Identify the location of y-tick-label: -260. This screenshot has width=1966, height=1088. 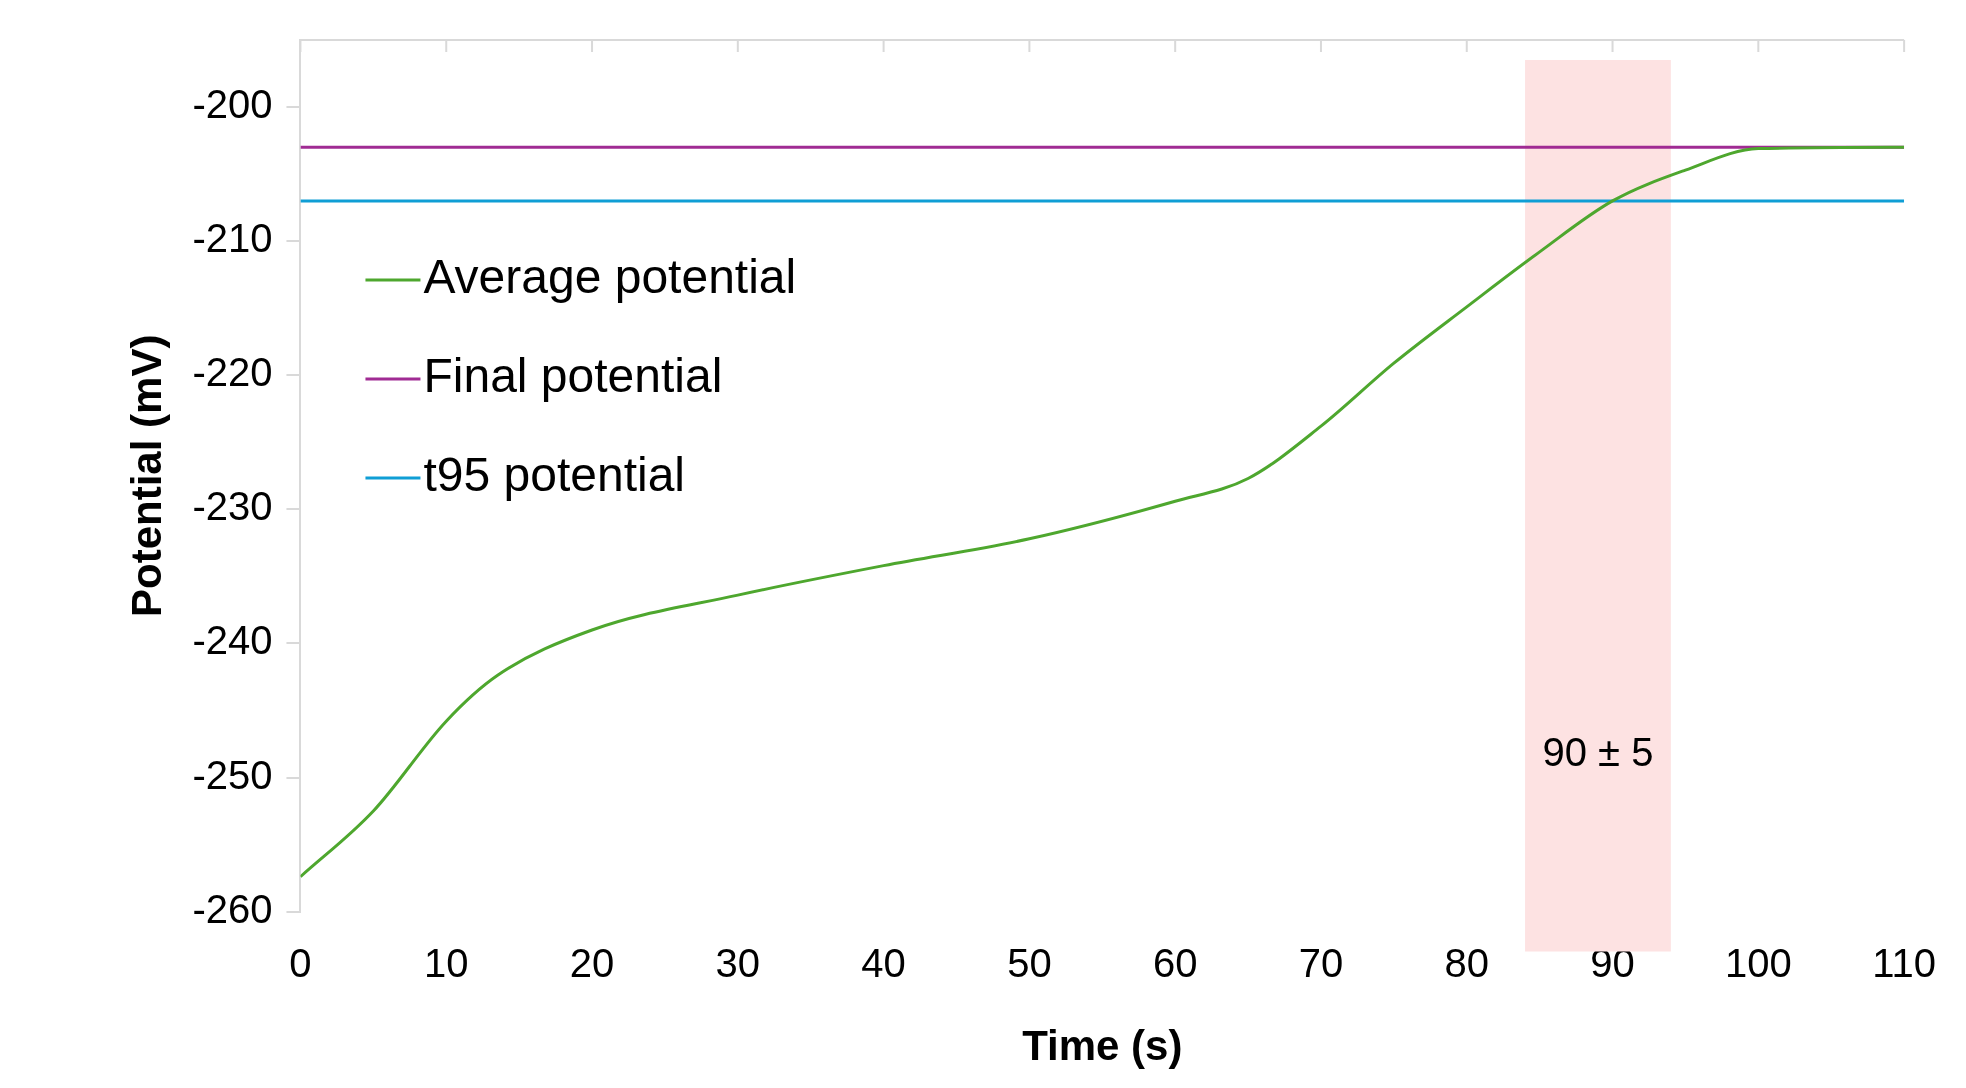
(232, 908).